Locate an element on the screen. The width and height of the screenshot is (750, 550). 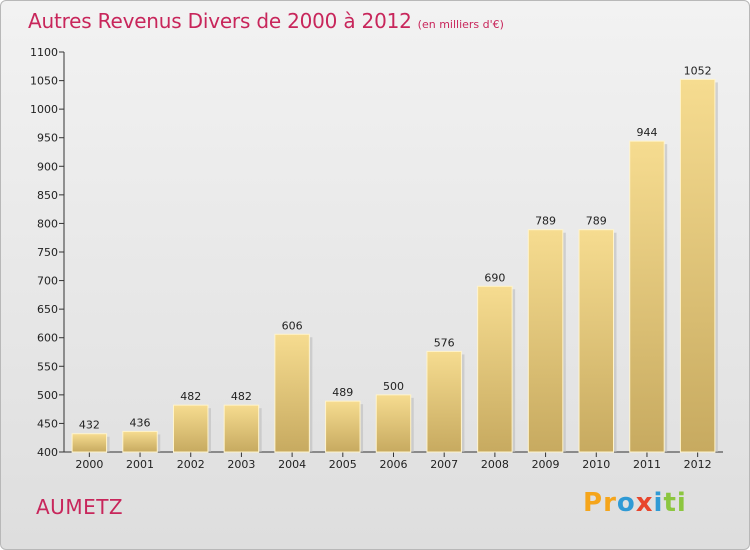
x-tick-label: 2010 is located at coordinates (596, 464).